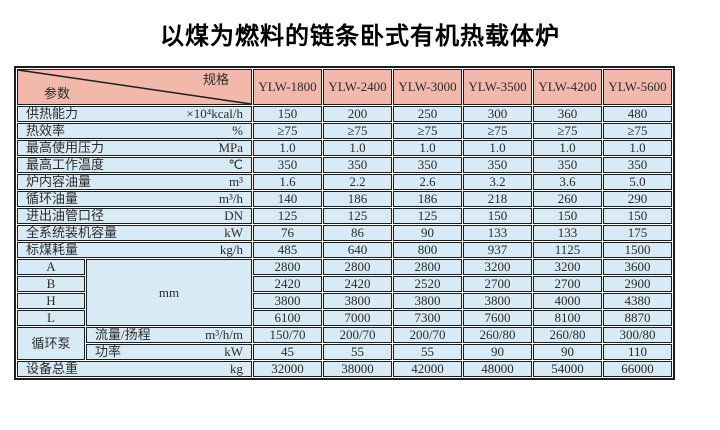 This screenshot has height=430, width=720. Describe the element at coordinates (233, 232) in the screenshot. I see `param-unit: kW` at that location.